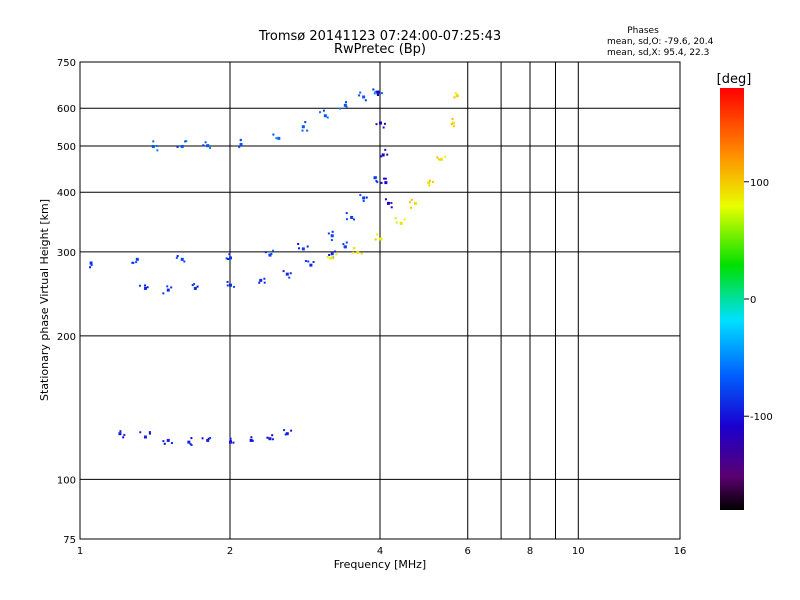  What do you see at coordinates (66, 109) in the screenshot?
I see `y-tick-label: 600` at bounding box center [66, 109].